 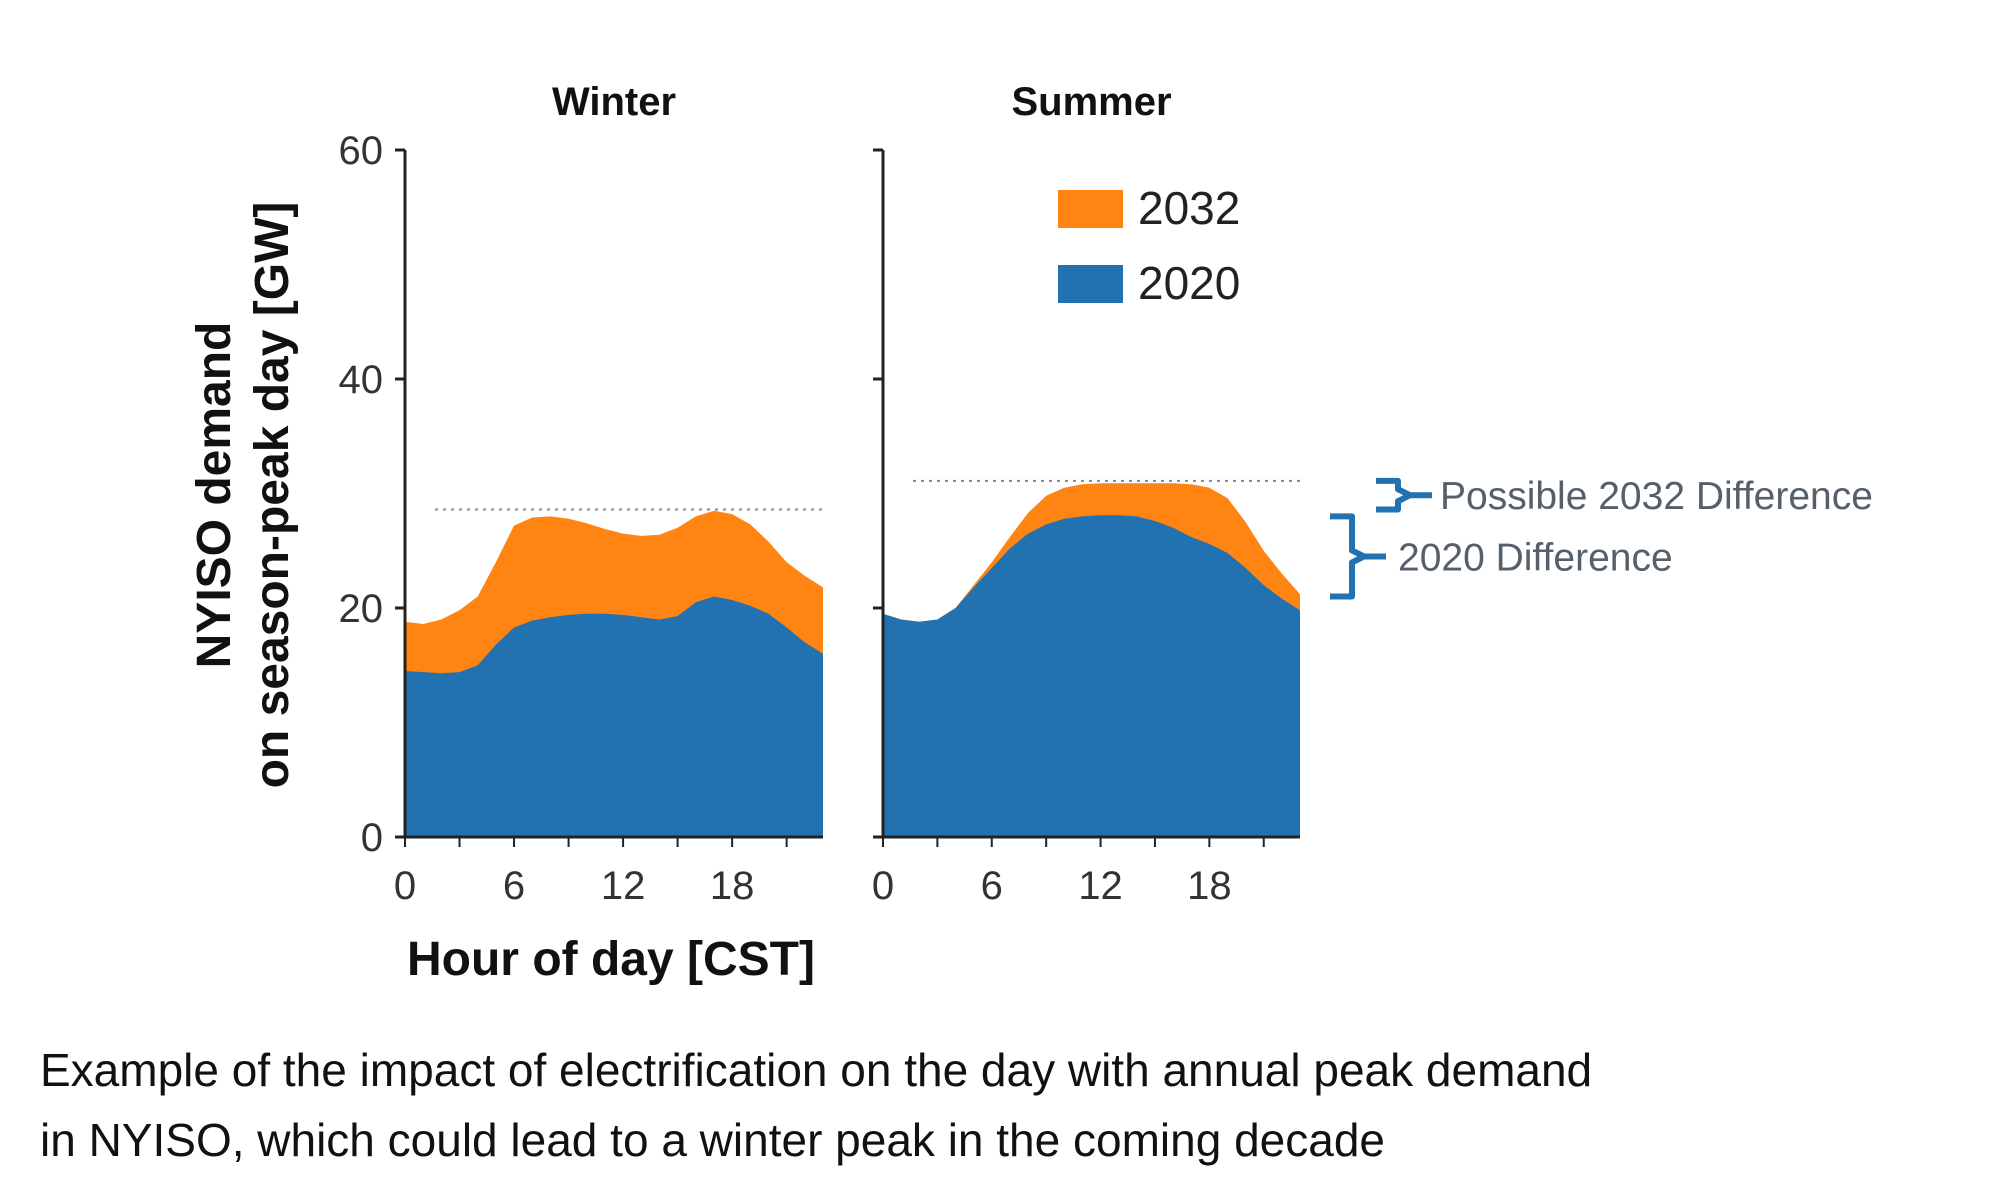 What do you see at coordinates (1656, 496) in the screenshot?
I see `annotation-possible-2032-difference: Possible 2032 Difference` at bounding box center [1656, 496].